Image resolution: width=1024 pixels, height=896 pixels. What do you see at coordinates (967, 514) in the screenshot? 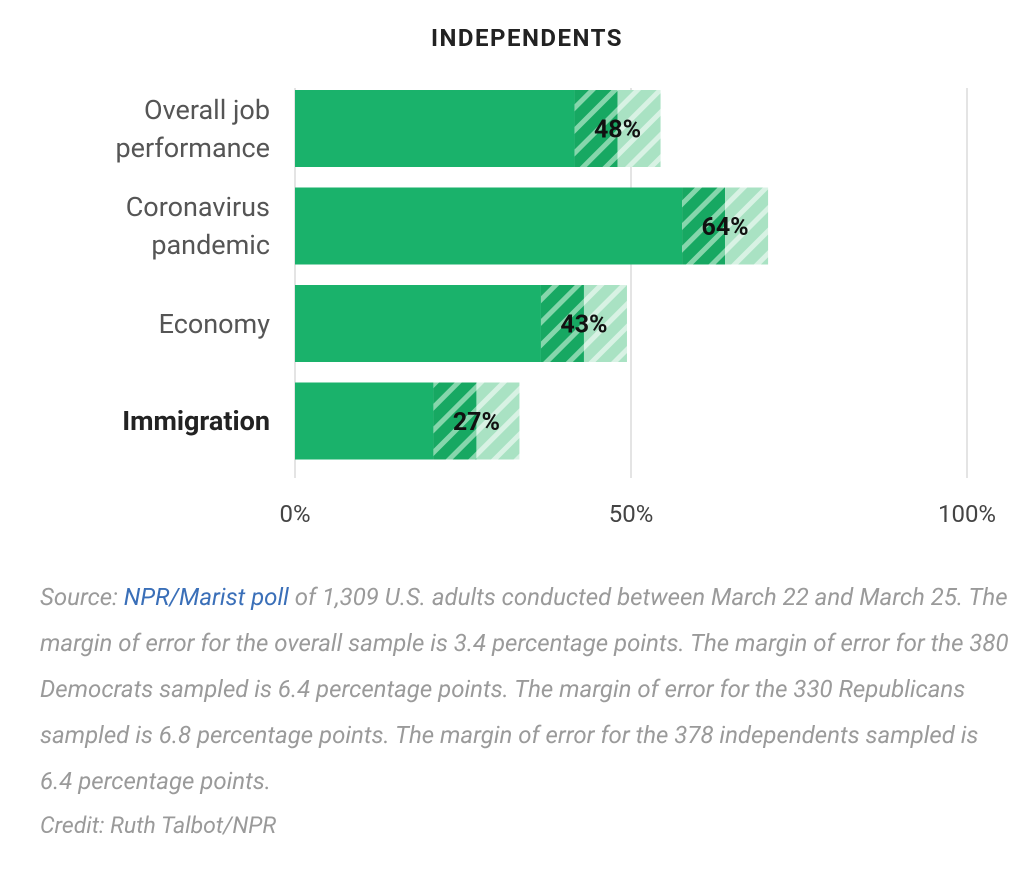
I see `x-tick-label: 100%` at bounding box center [967, 514].